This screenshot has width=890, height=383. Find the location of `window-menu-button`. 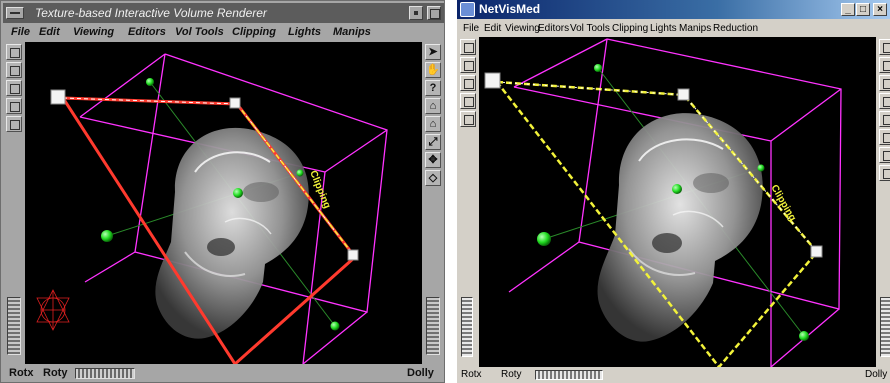

window-menu-button is located at coordinates (15, 13).